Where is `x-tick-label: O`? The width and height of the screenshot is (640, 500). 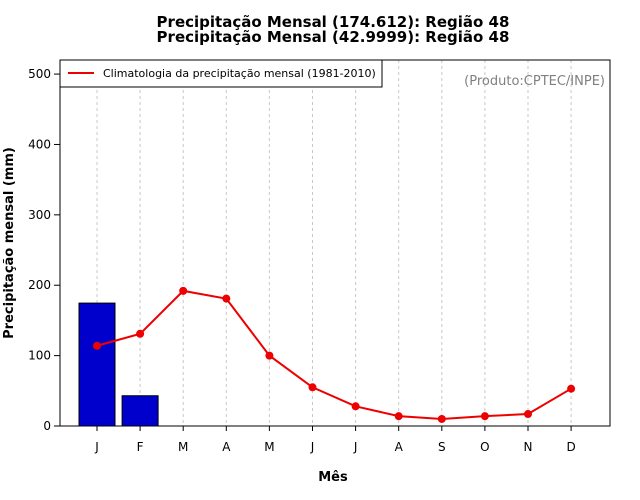
x-tick-label: O is located at coordinates (484, 447).